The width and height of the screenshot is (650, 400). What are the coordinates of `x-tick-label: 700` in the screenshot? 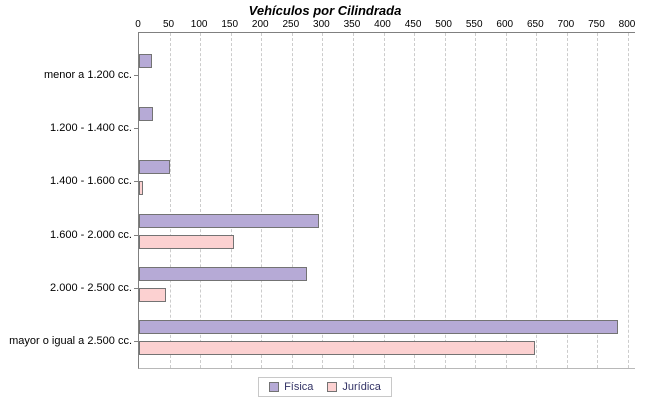 It's located at (566, 24).